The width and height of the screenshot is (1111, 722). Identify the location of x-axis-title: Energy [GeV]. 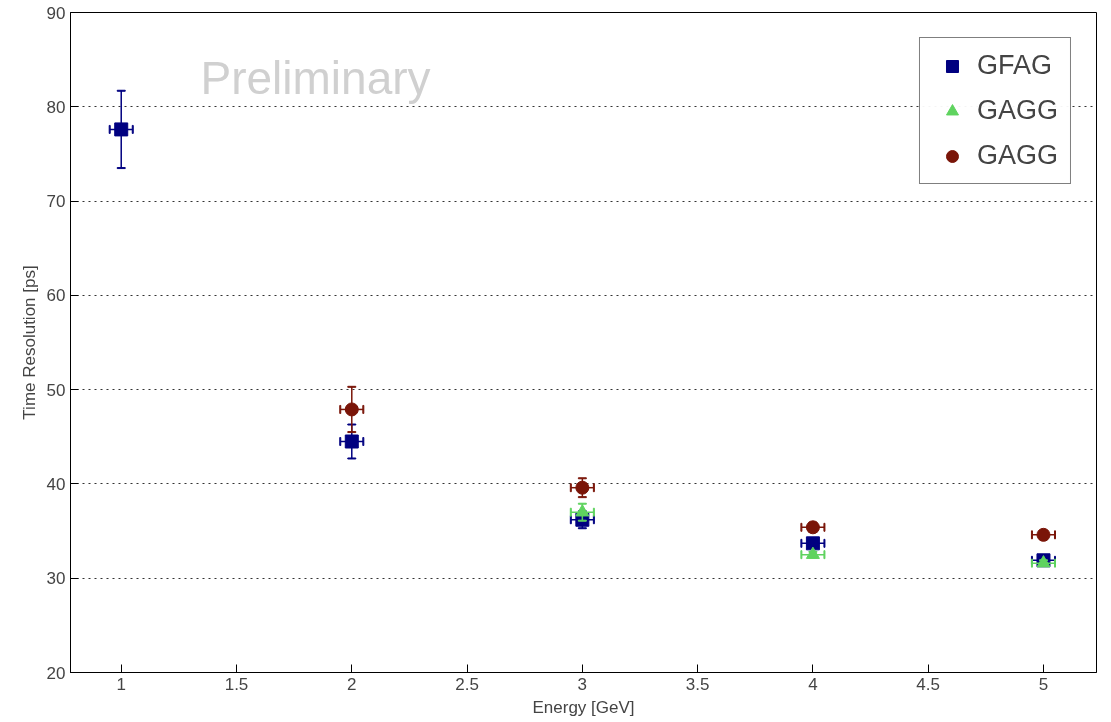
(583, 707).